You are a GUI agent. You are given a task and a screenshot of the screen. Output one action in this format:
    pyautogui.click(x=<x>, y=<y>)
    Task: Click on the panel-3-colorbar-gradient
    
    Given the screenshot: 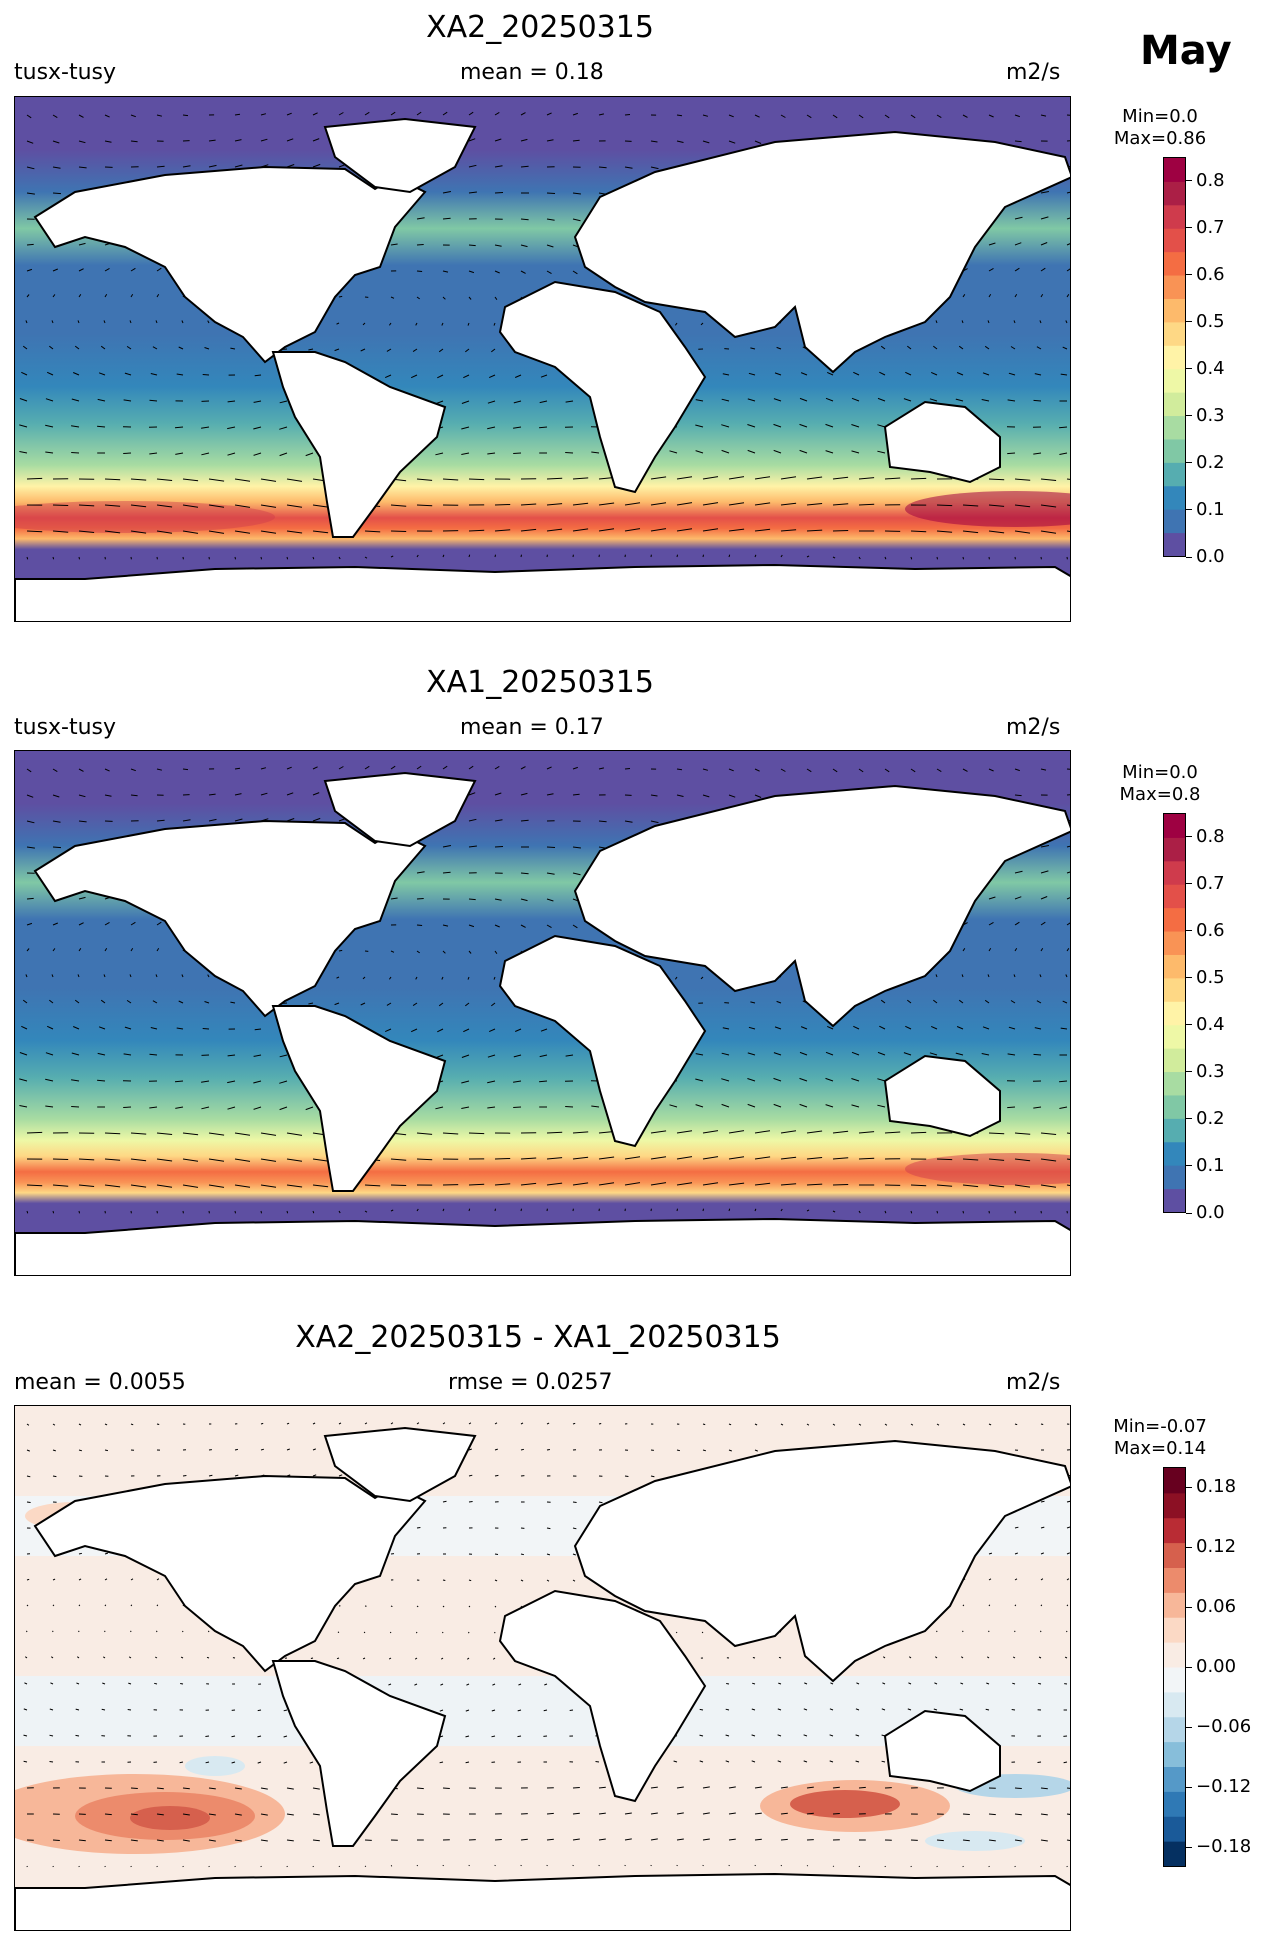 What is the action you would take?
    pyautogui.click(x=1174, y=1667)
    